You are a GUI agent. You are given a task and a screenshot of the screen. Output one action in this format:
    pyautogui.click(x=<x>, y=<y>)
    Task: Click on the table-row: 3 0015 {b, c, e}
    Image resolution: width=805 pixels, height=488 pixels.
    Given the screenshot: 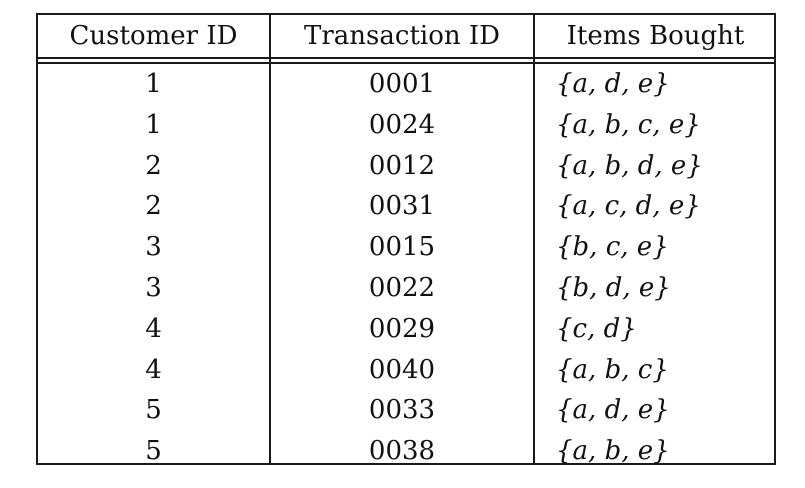 What is the action you would take?
    pyautogui.click(x=406, y=247)
    